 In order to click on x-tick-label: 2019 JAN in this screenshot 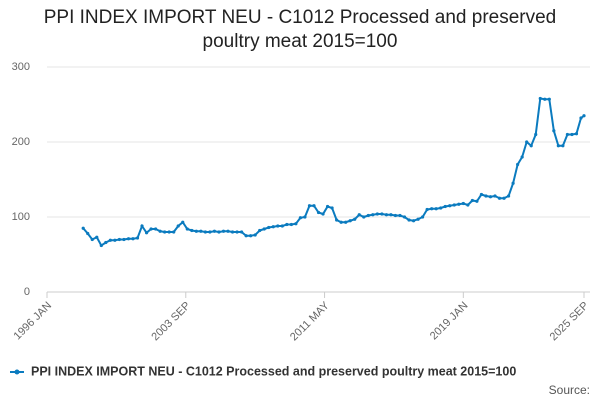, I will do `click(449, 321)`.